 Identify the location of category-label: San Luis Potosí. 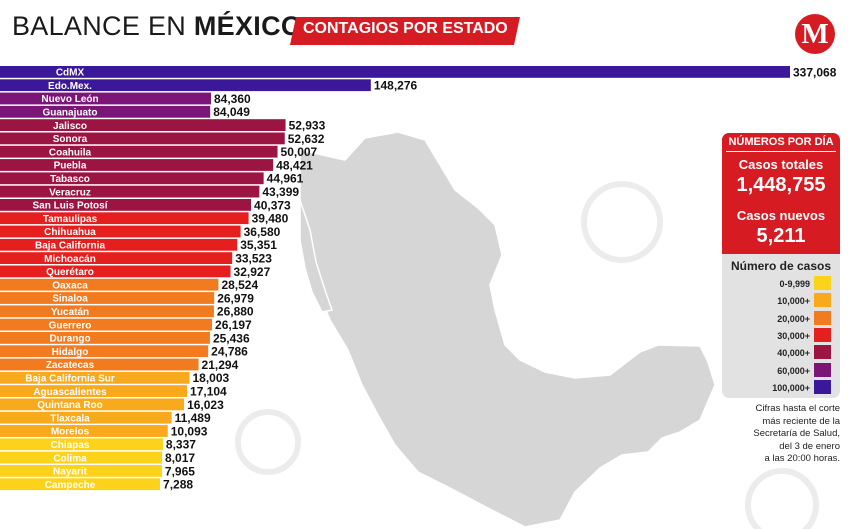
(70, 206).